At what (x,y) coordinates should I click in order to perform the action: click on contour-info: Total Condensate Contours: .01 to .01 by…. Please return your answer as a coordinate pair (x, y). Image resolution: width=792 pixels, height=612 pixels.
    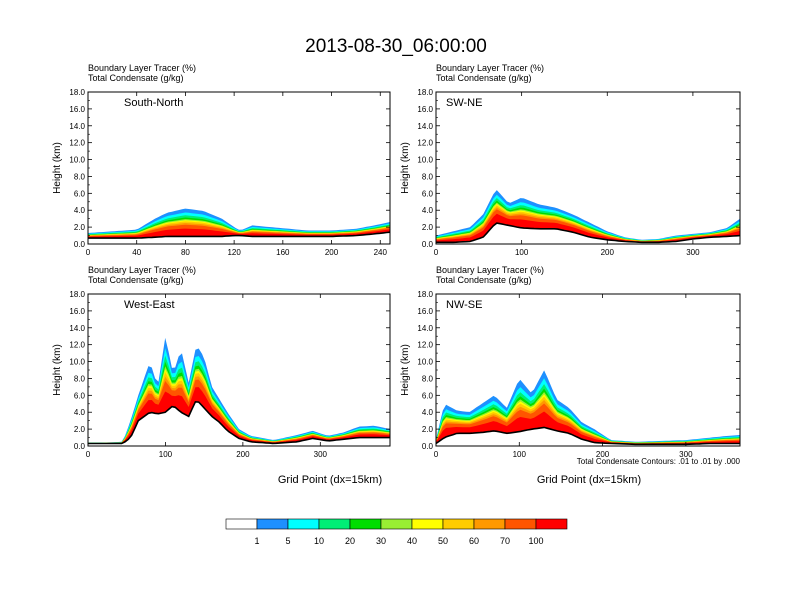
    Looking at the image, I should click on (659, 461).